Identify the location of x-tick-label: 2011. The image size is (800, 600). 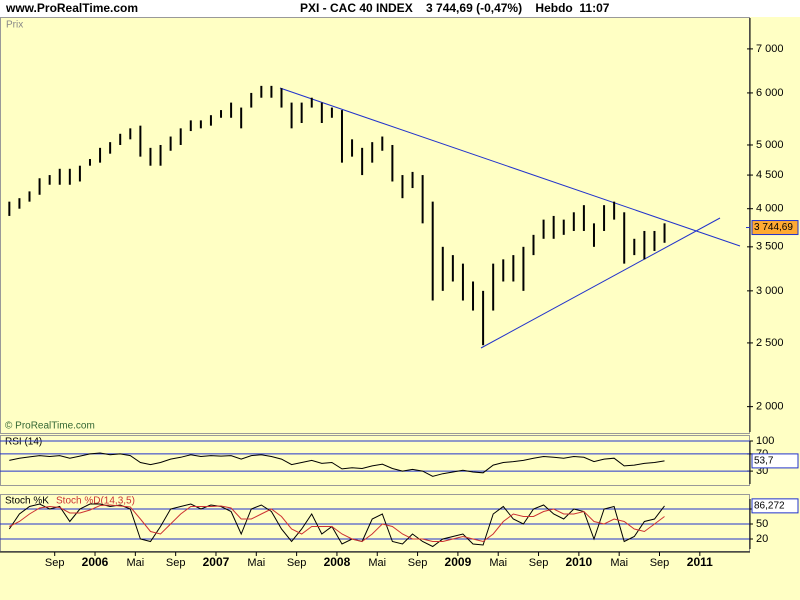
(700, 562).